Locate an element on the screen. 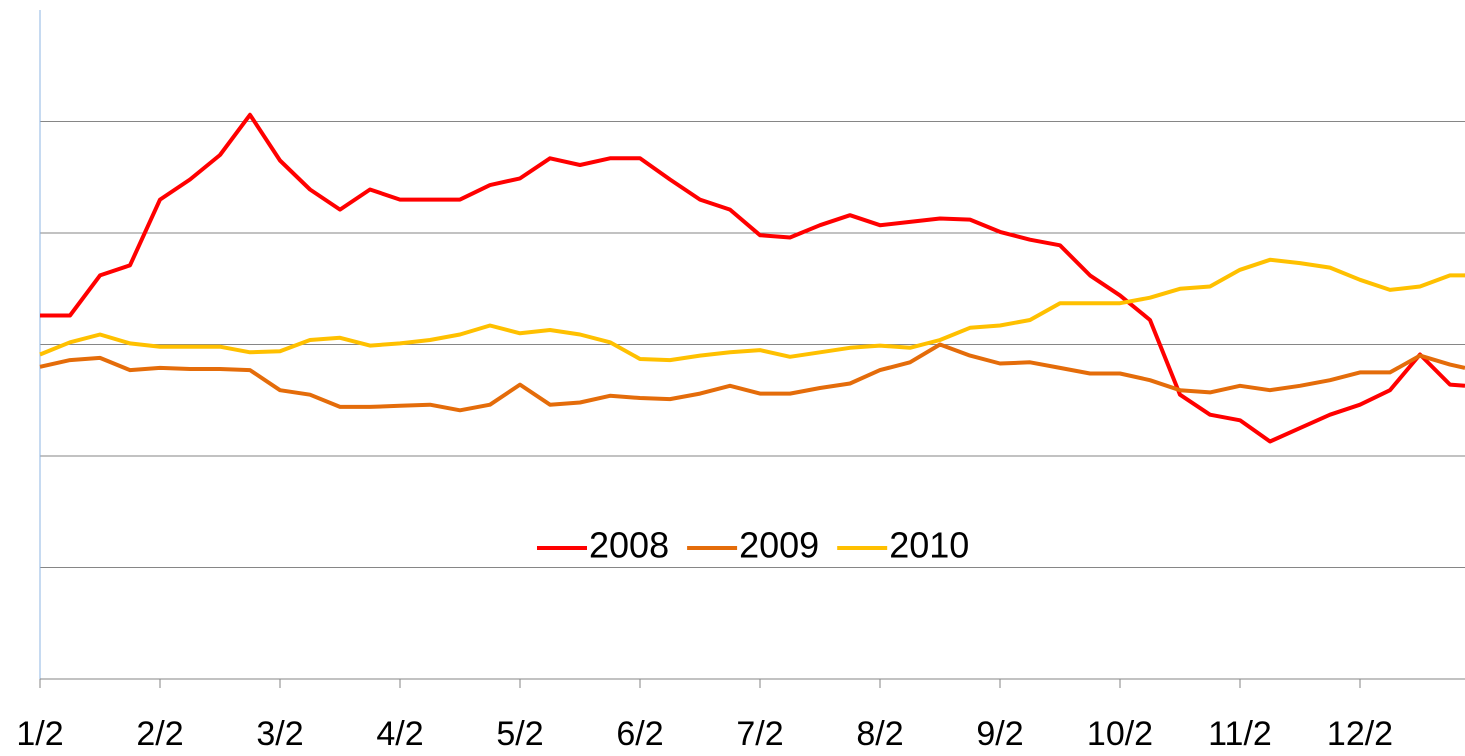  x-tick-label: 11/2 is located at coordinates (1240, 734).